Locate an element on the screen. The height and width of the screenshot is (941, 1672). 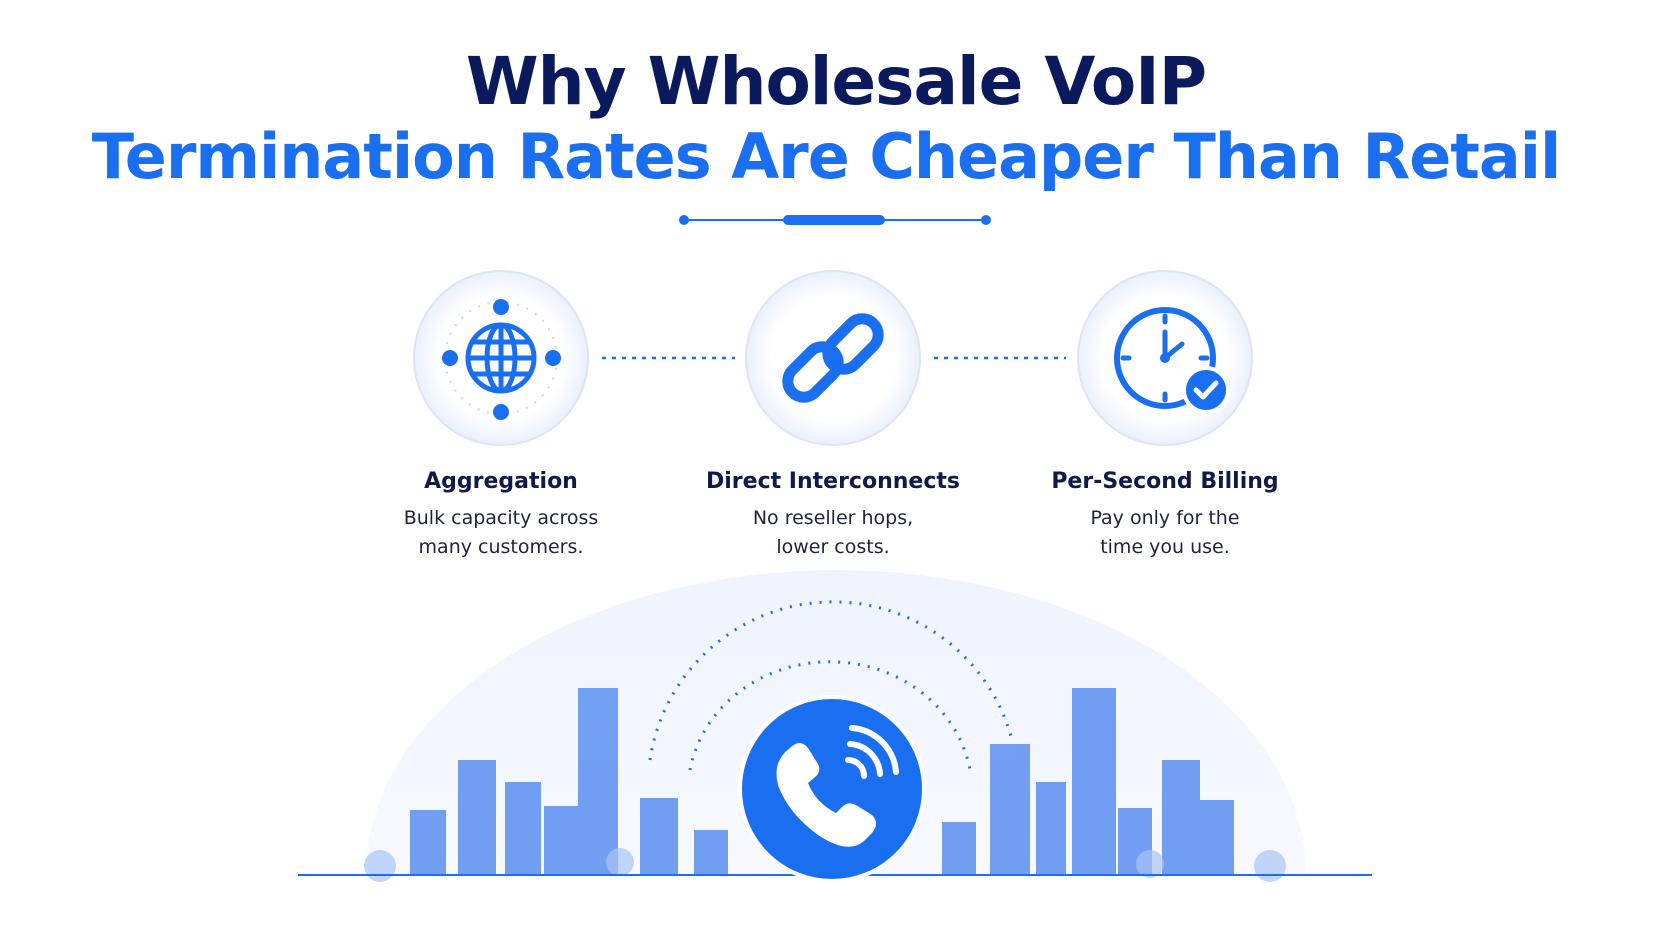
feature-title: Per-Second Billing is located at coordinates (1164, 481).